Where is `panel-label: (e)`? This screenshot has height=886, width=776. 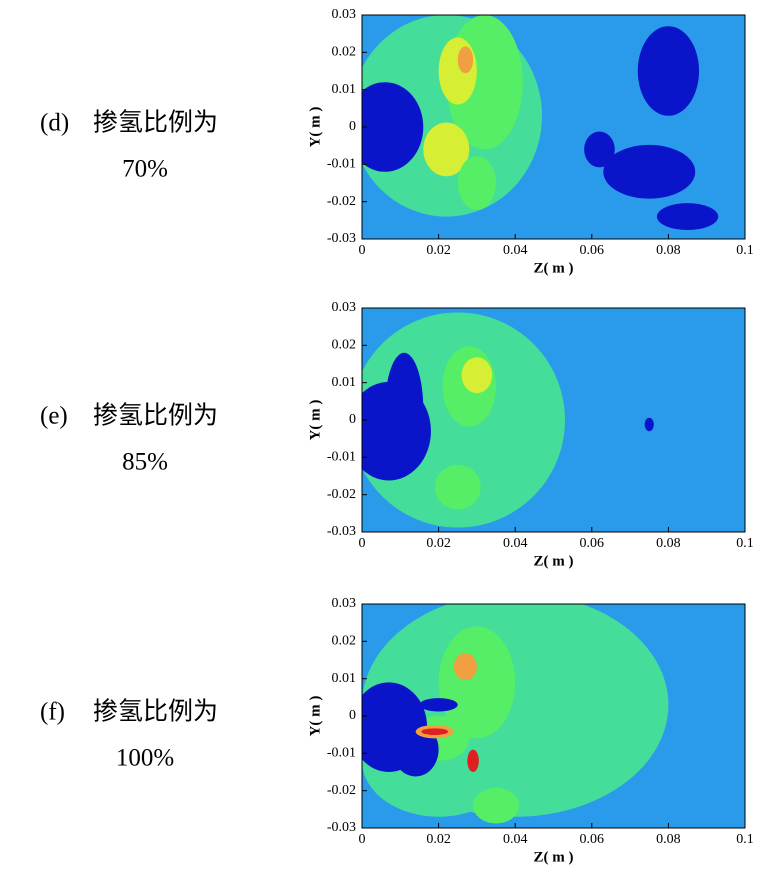 panel-label: (e) is located at coordinates (54, 416).